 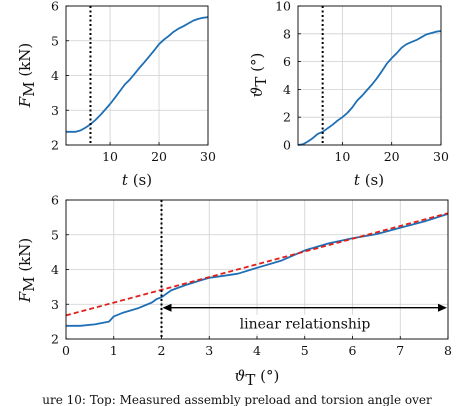 What do you see at coordinates (167, 307) in the screenshot?
I see `arrow-head-left` at bounding box center [167, 307].